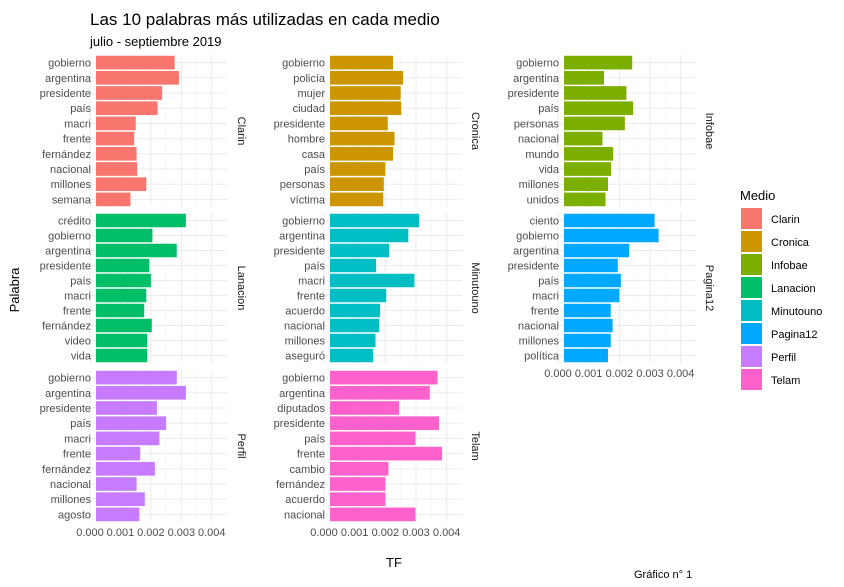  I want to click on legend-label: Minutouno, so click(796, 312).